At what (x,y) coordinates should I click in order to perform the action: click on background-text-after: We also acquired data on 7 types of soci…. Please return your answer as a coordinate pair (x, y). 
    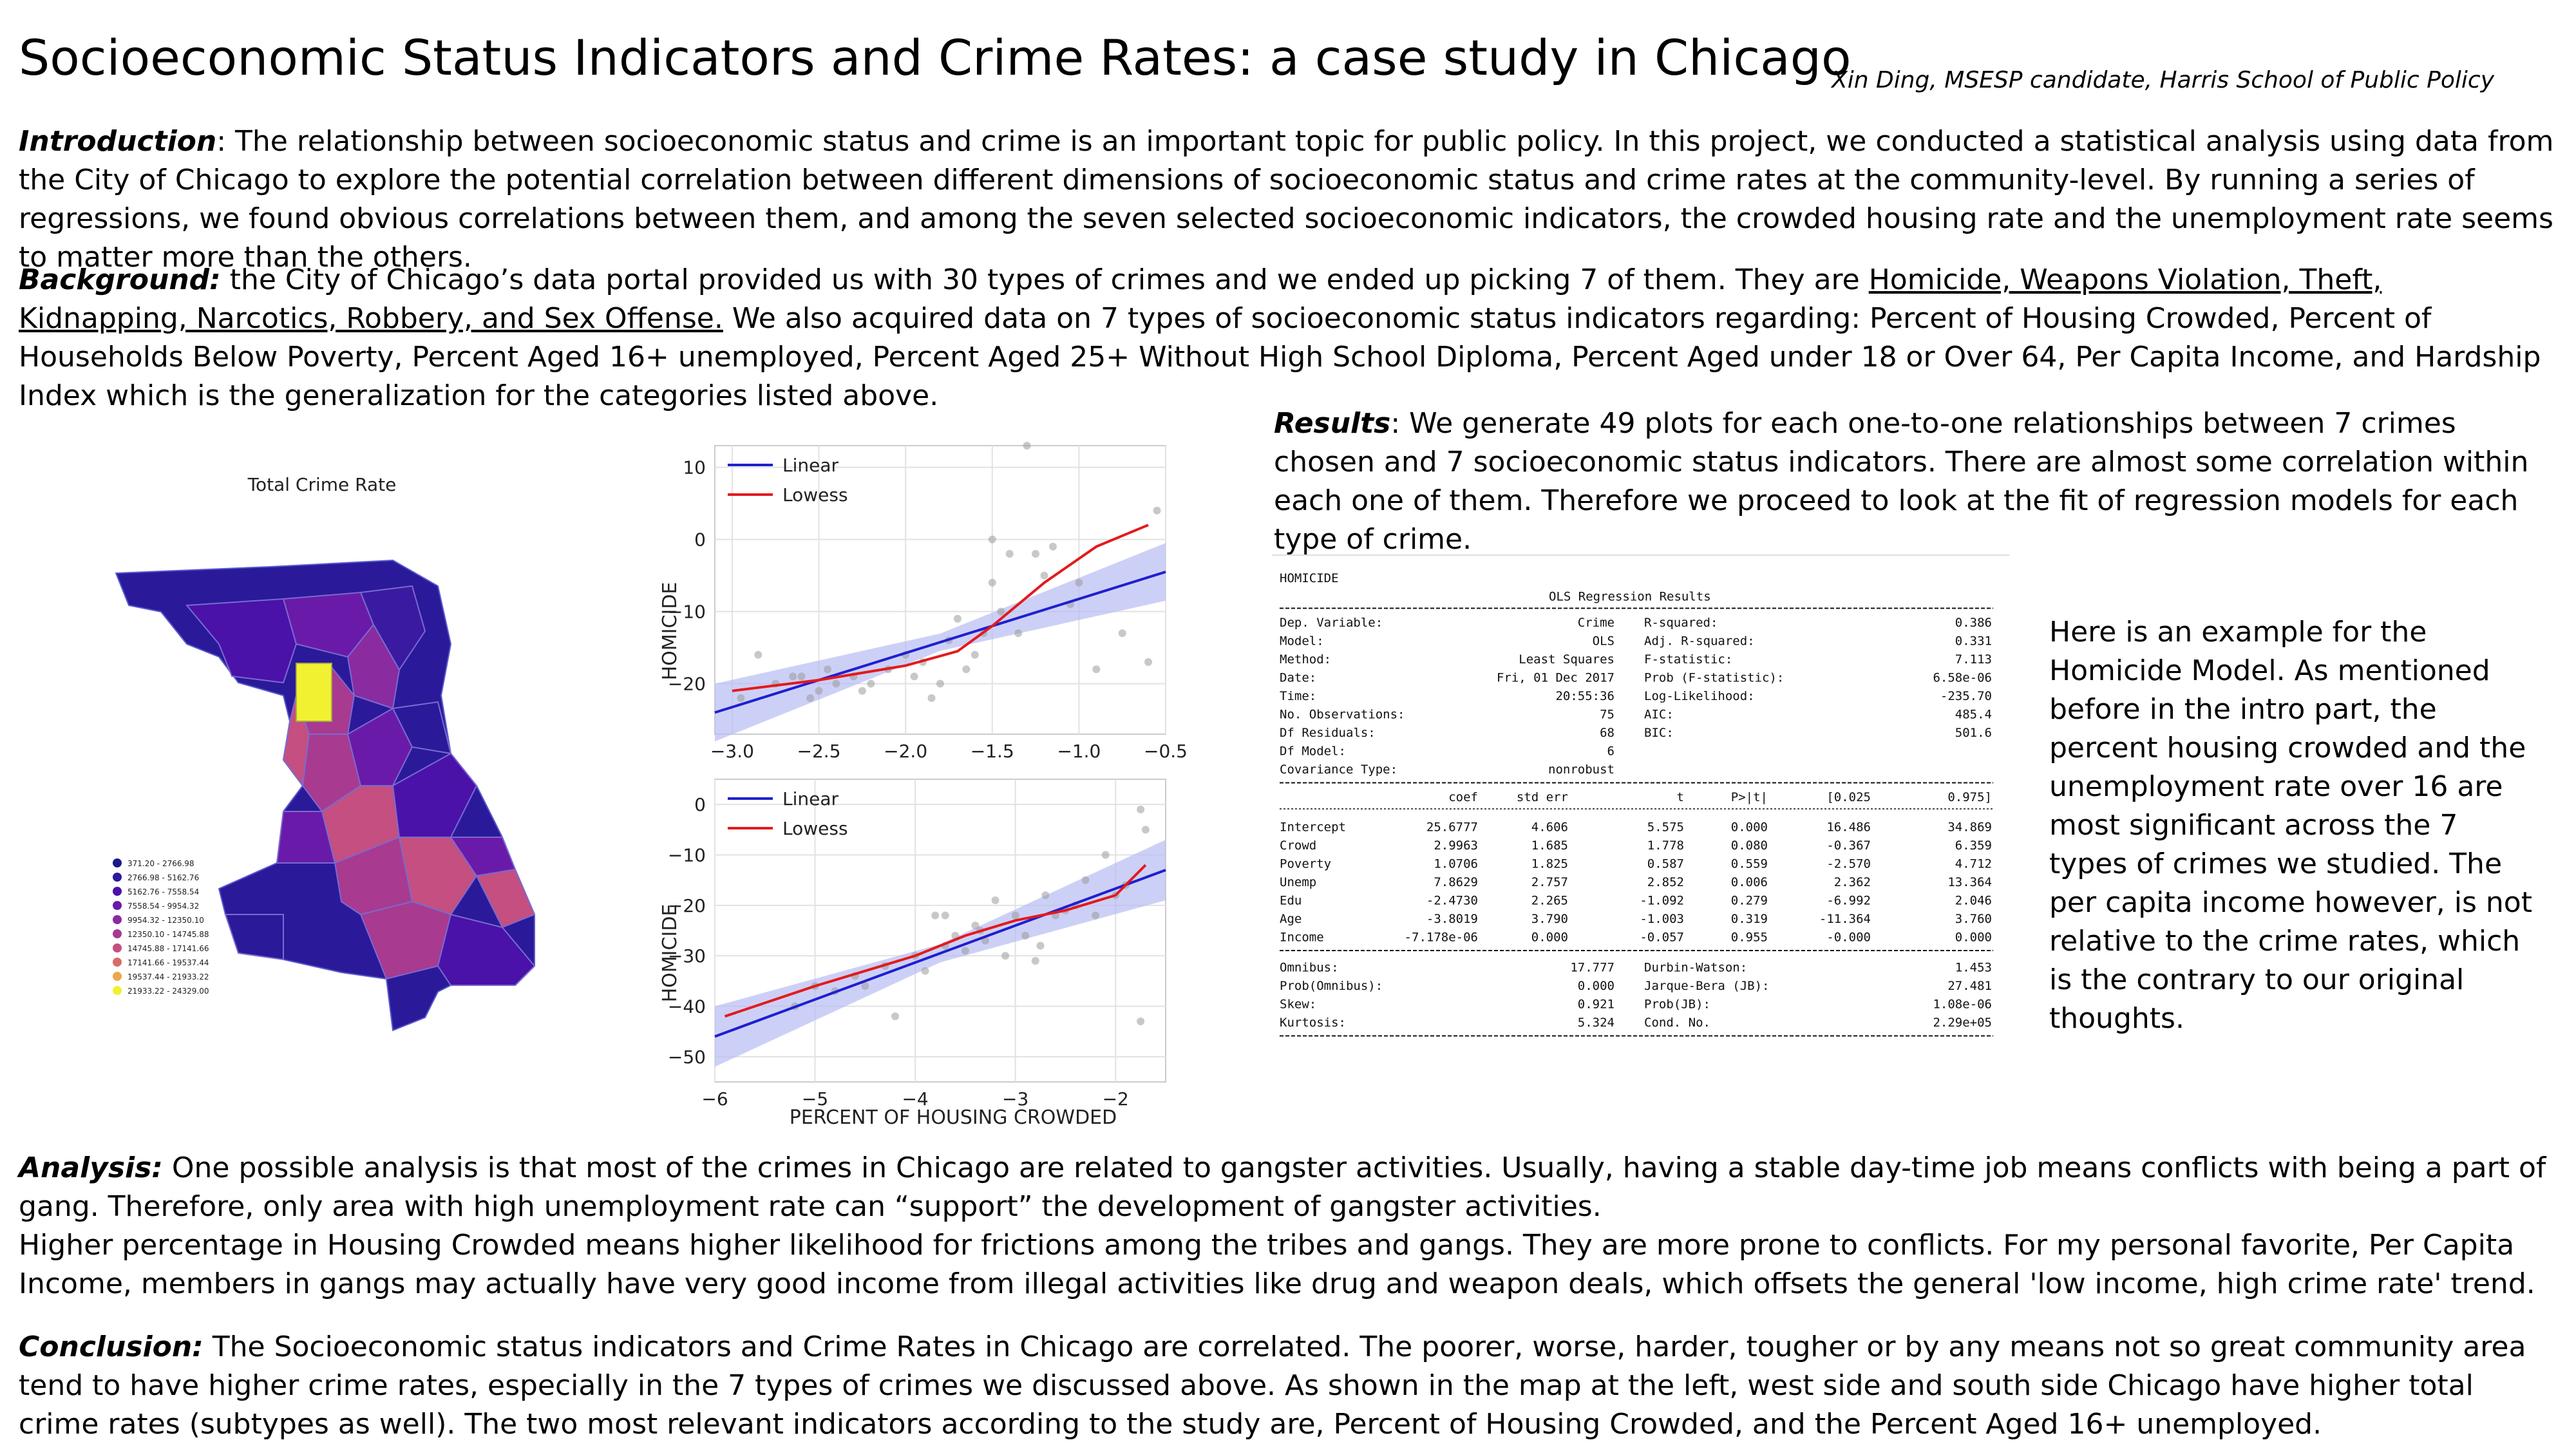
    Looking at the image, I should click on (1280, 357).